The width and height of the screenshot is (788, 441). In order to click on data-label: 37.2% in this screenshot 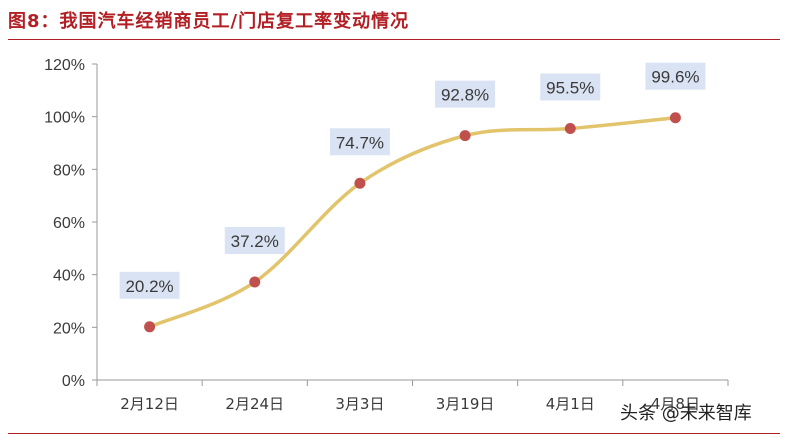, I will do `click(255, 241)`.